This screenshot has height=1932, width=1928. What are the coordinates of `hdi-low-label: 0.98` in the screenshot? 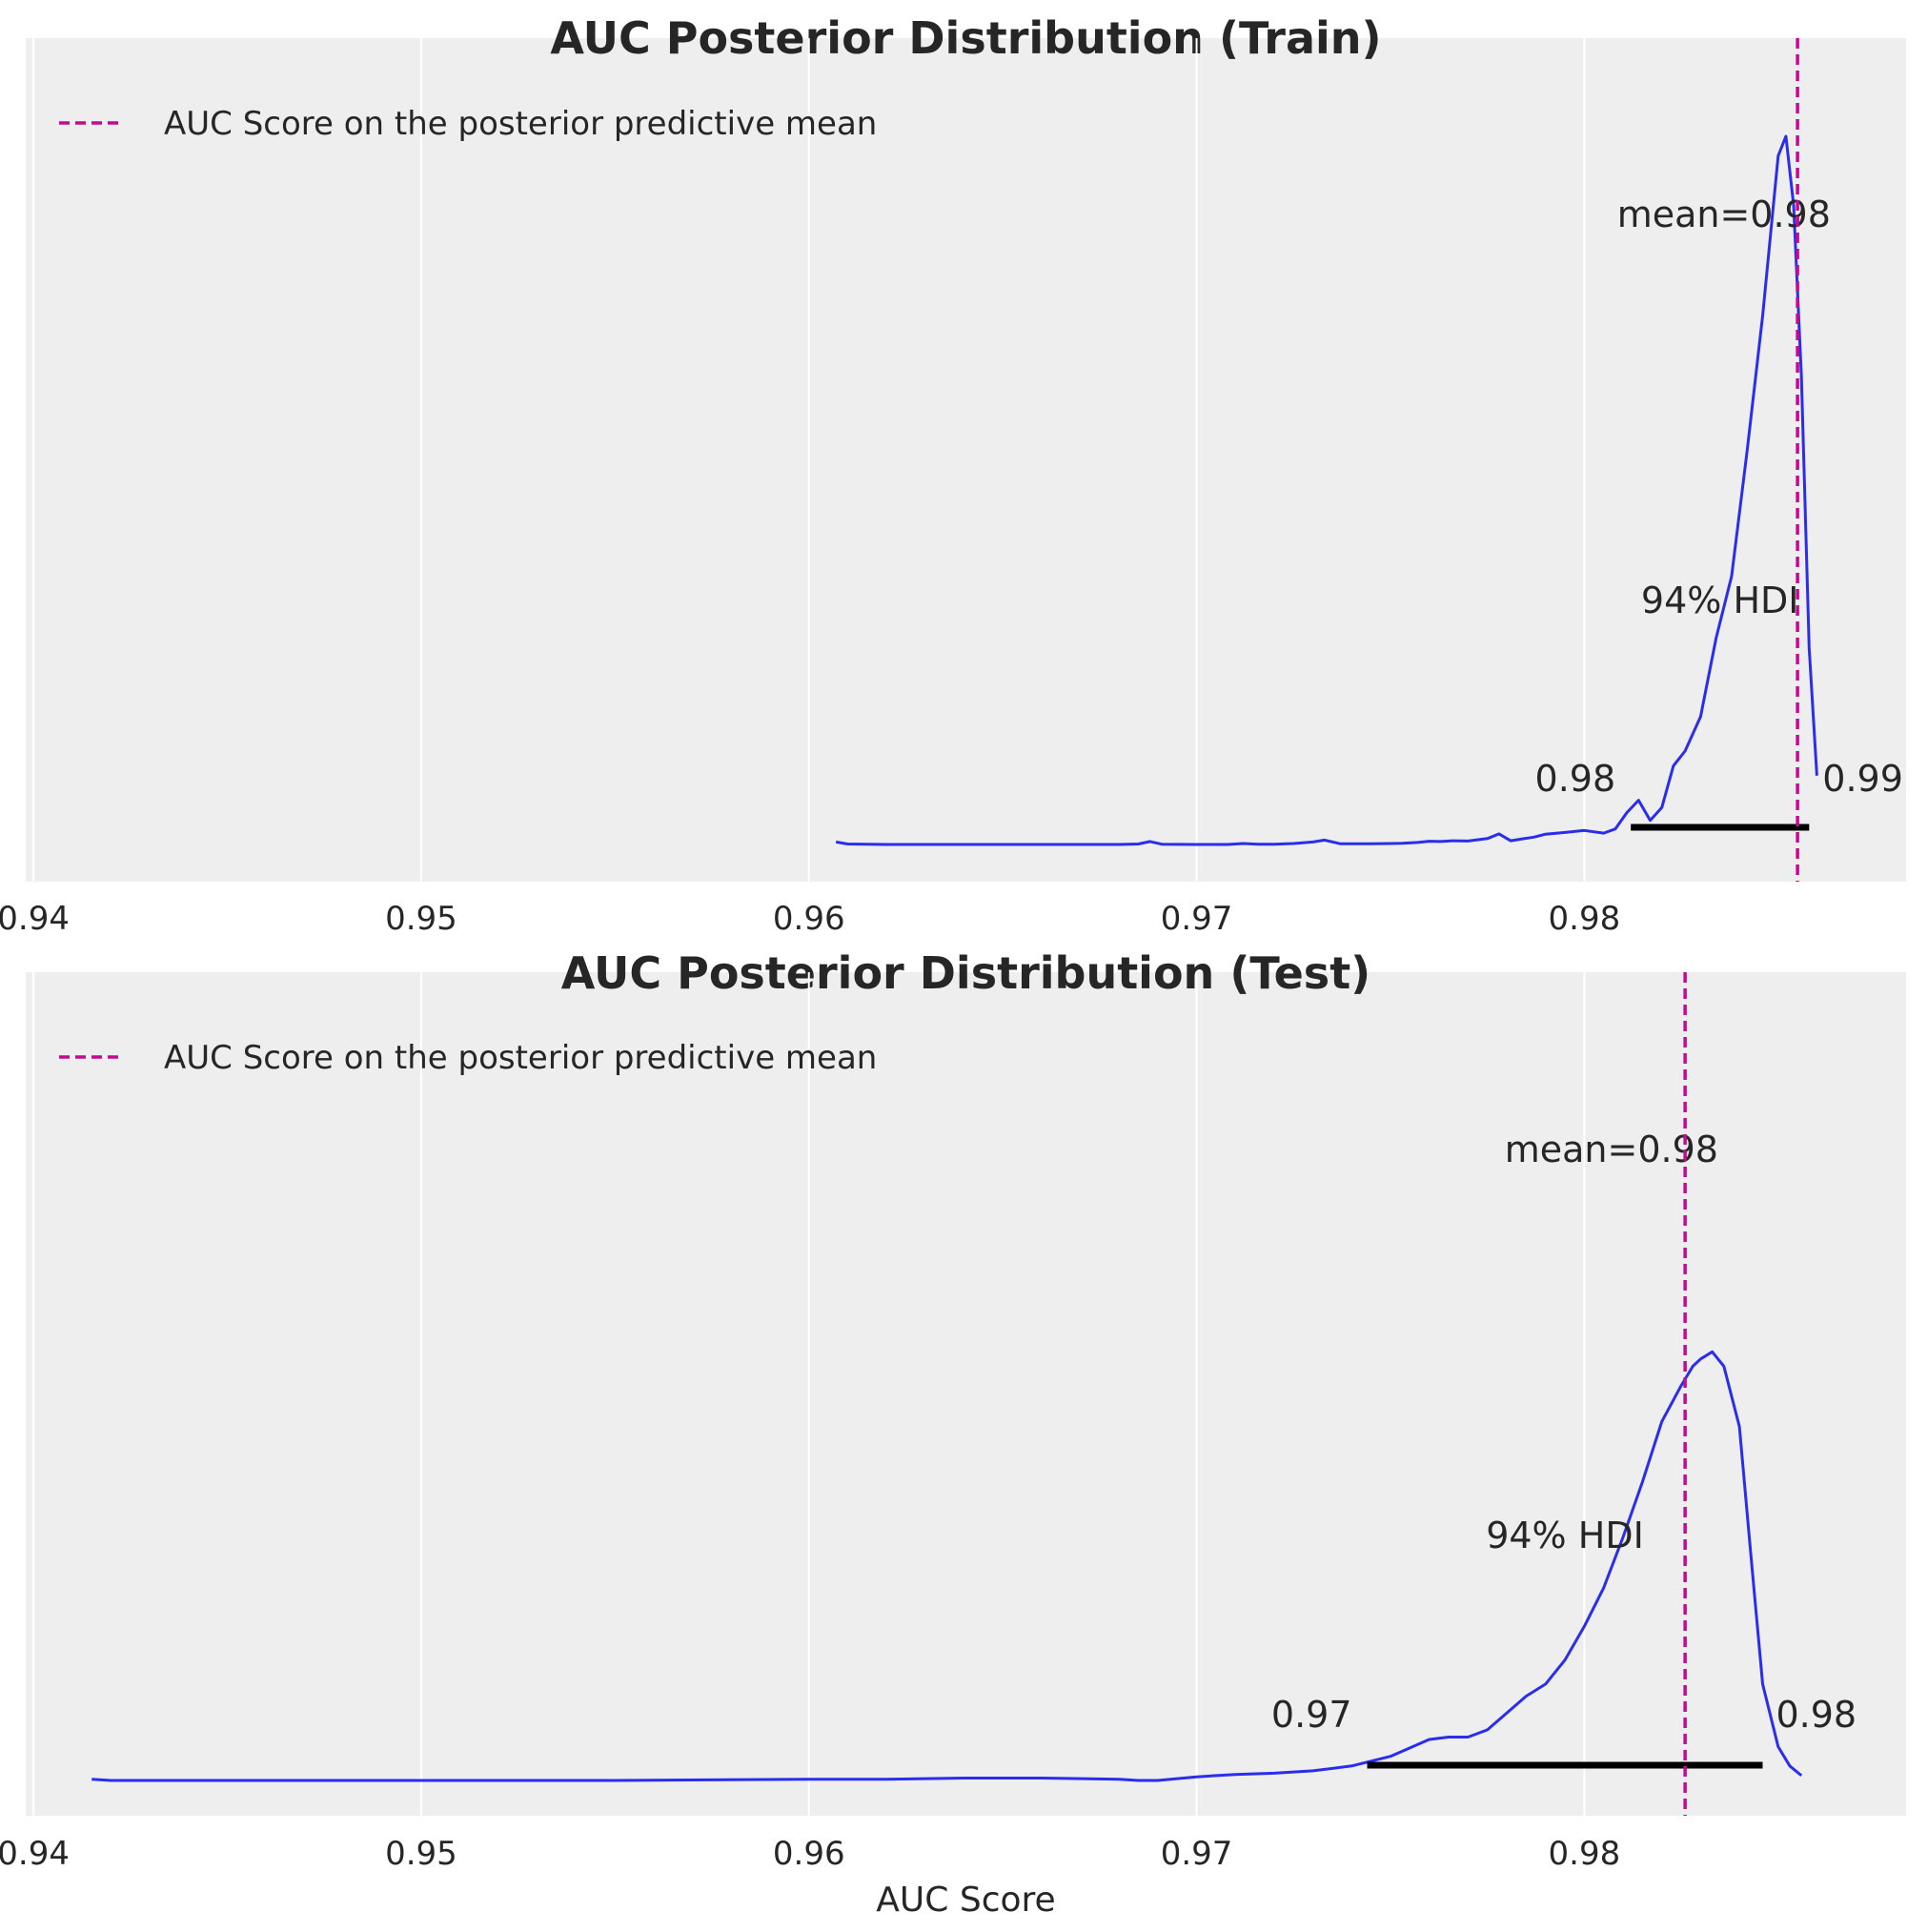 It's located at (1575, 779).